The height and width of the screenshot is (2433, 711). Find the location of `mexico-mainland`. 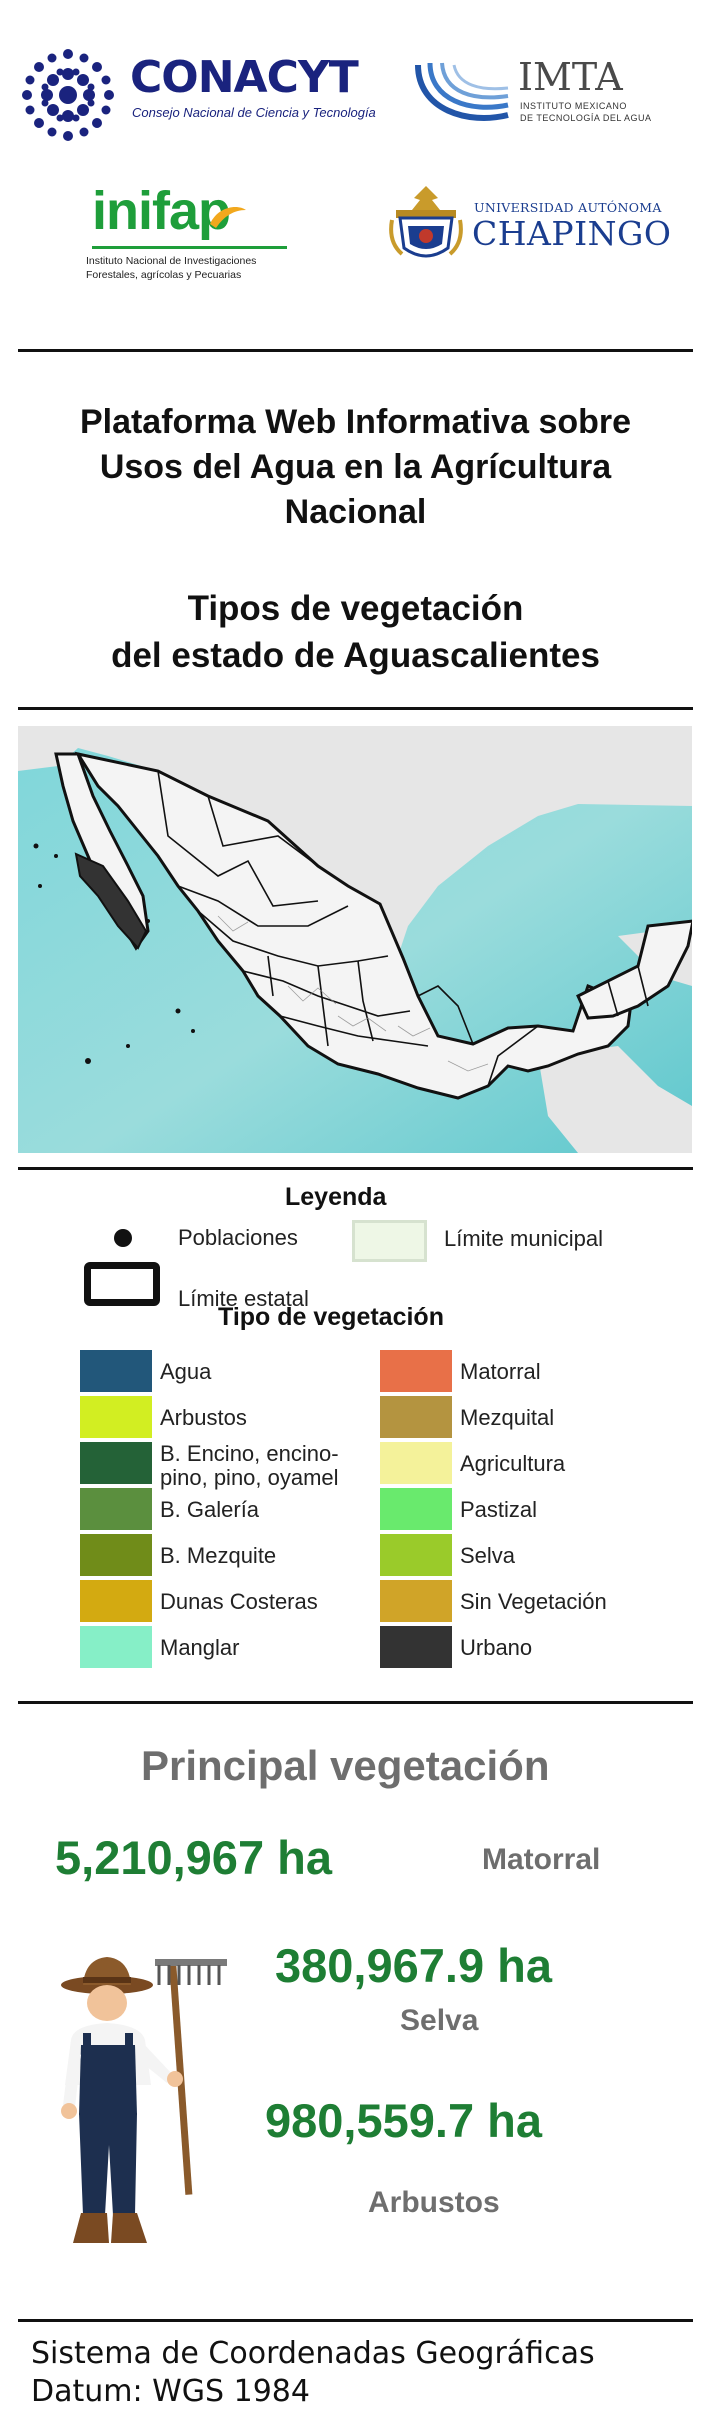

mexico-mainland is located at coordinates (354, 925).